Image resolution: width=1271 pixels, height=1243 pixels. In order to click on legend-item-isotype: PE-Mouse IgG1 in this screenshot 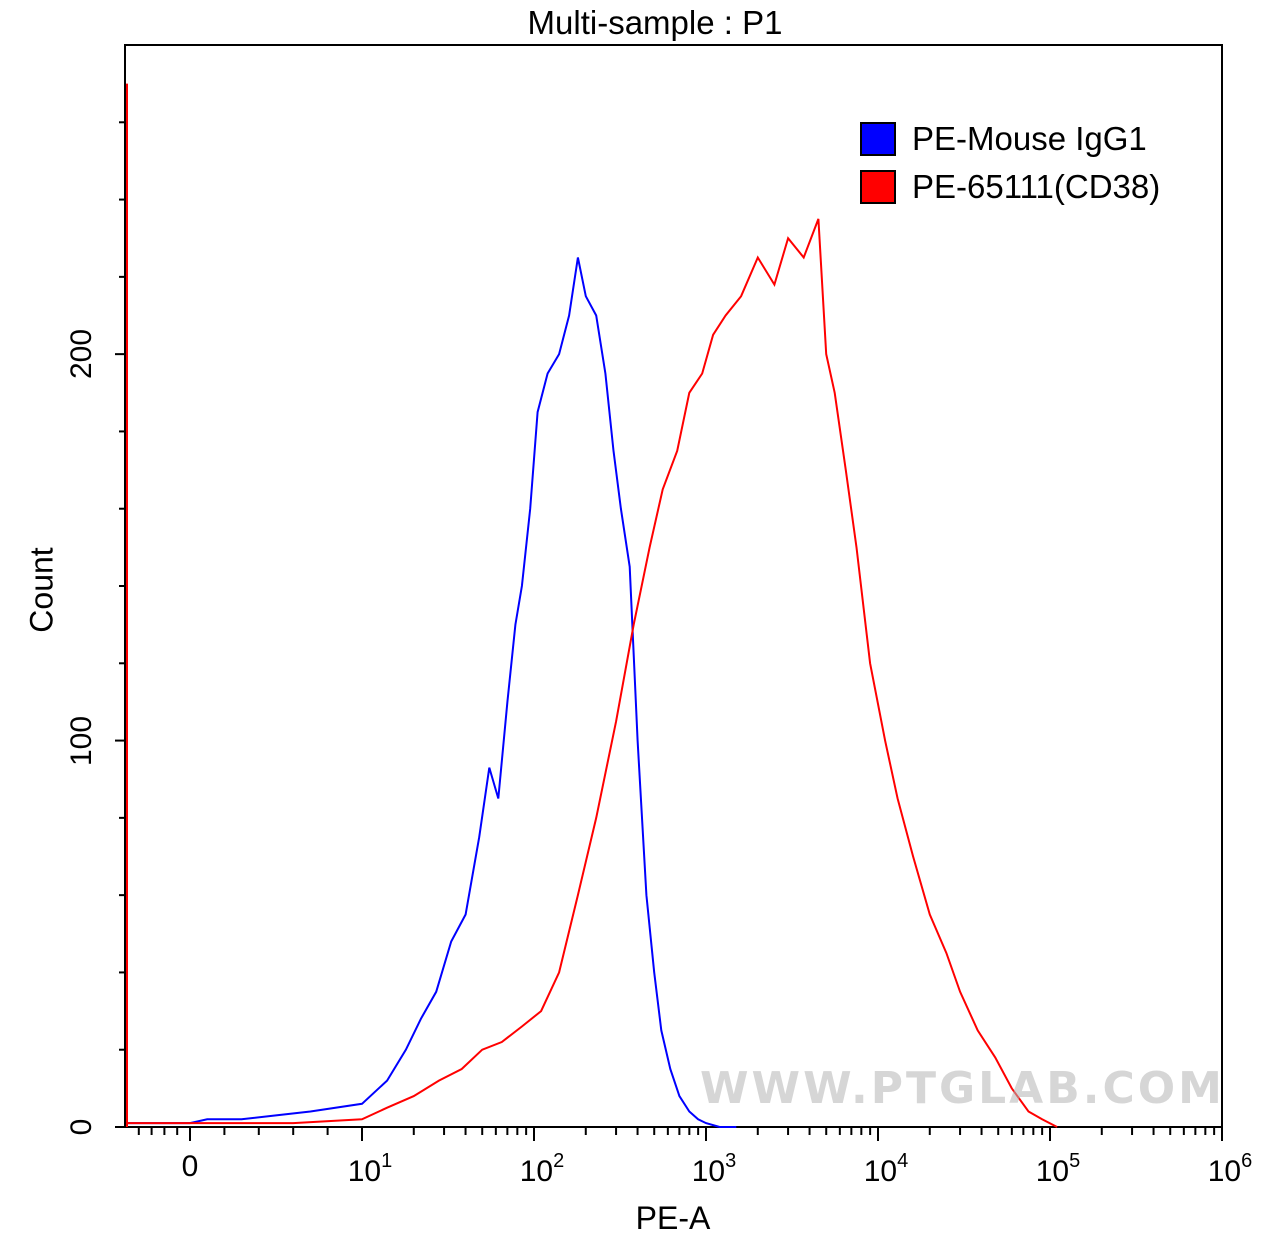, I will do `click(1003, 139)`.